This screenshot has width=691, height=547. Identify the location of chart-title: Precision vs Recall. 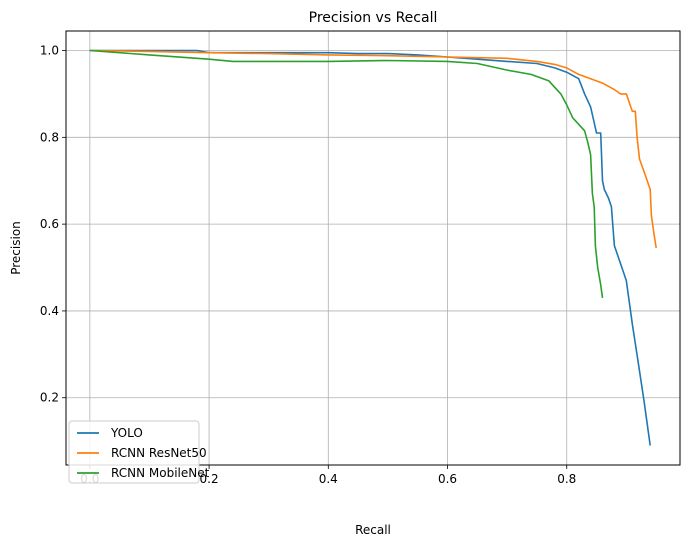
(373, 18).